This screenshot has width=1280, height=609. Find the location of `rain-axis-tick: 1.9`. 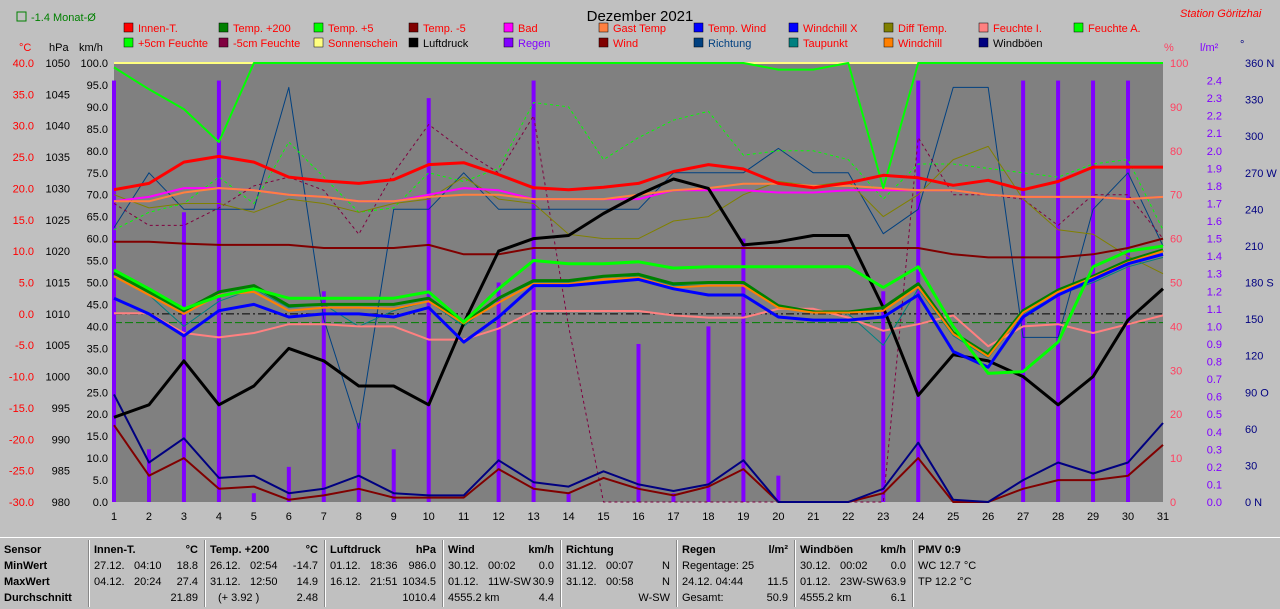

rain-axis-tick: 1.9 is located at coordinates (1214, 169).